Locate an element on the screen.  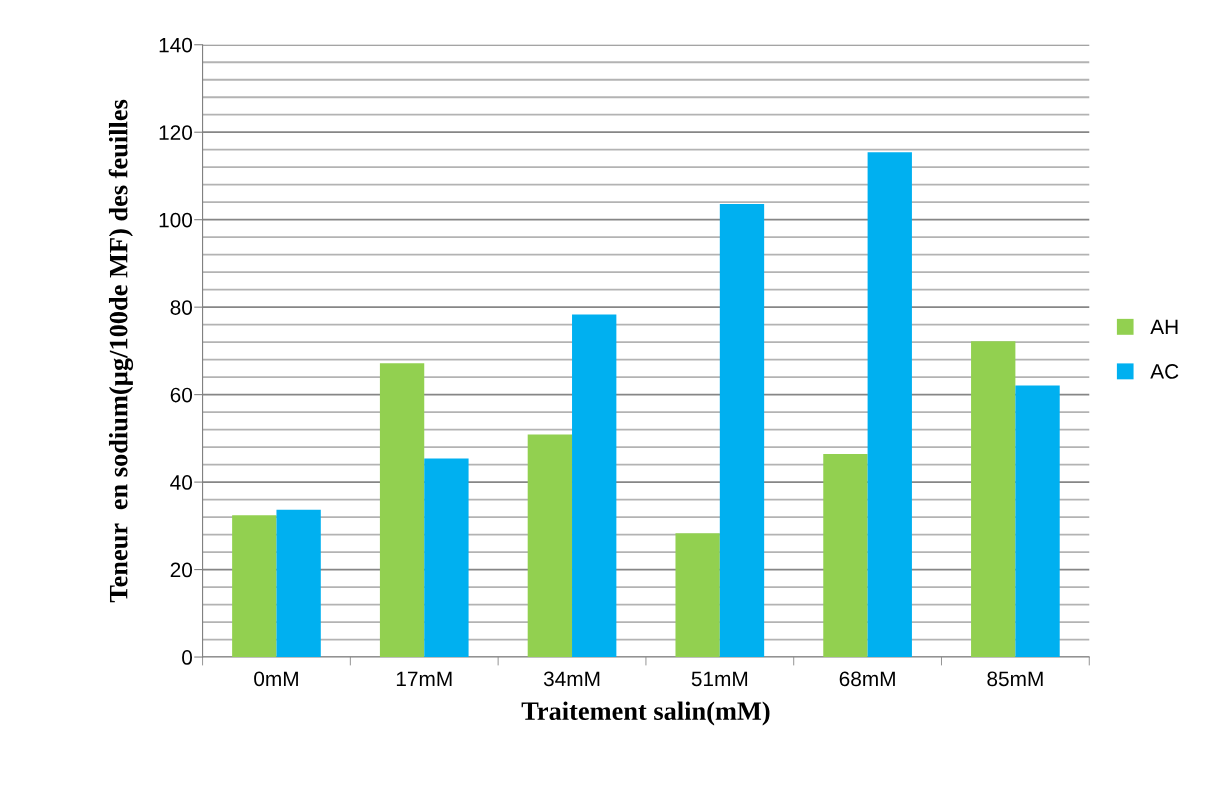
y-tick-label: 120 is located at coordinates (176, 132).